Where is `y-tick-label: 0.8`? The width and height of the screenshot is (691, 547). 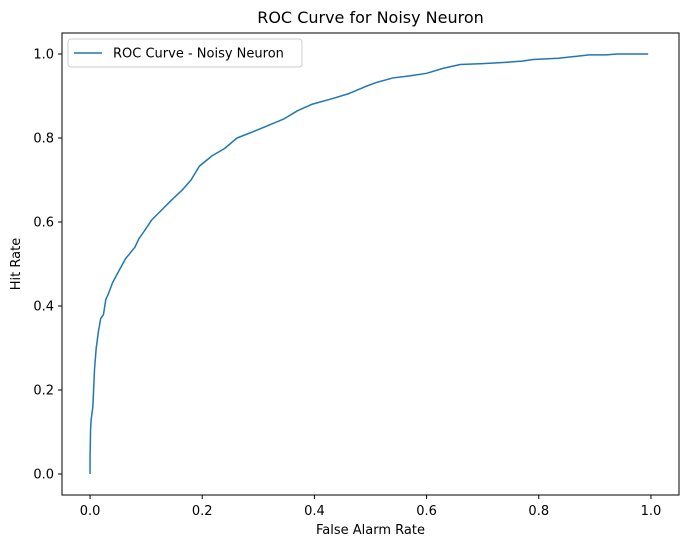 y-tick-label: 0.8 is located at coordinates (43, 139).